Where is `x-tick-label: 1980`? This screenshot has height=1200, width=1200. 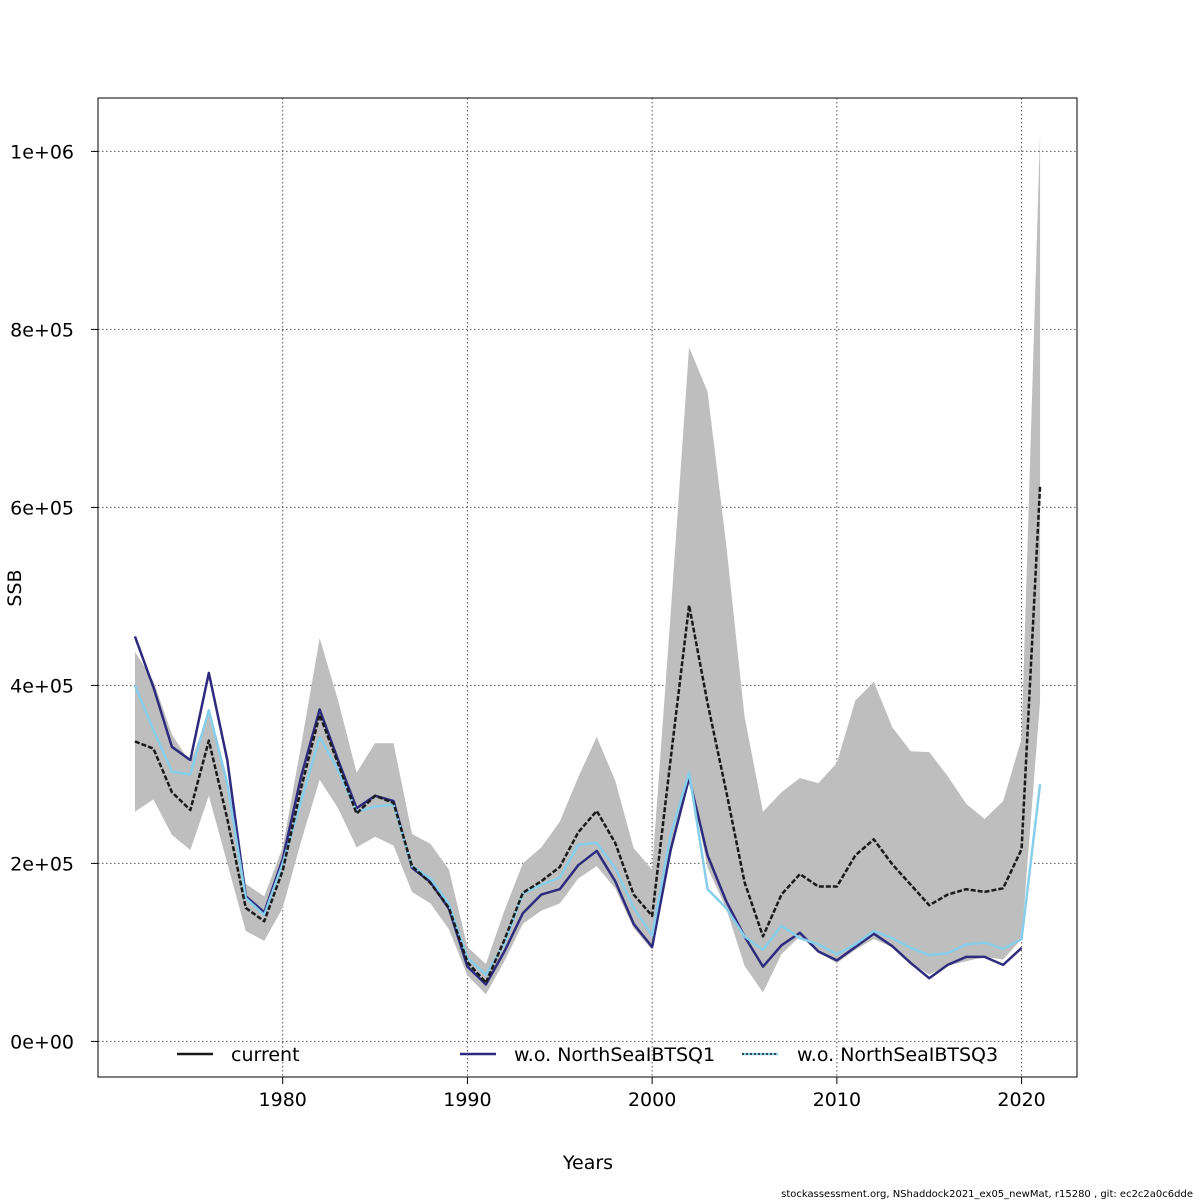 x-tick-label: 1980 is located at coordinates (283, 1100).